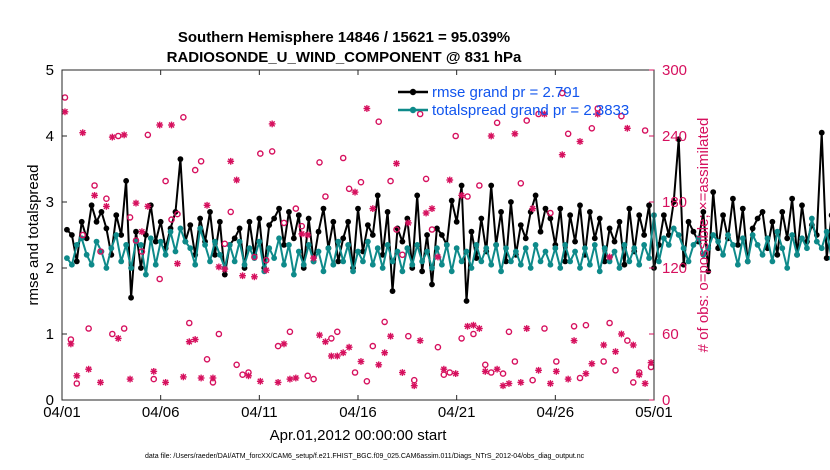  I want to click on y2-tick-label: 120, so click(674, 268).